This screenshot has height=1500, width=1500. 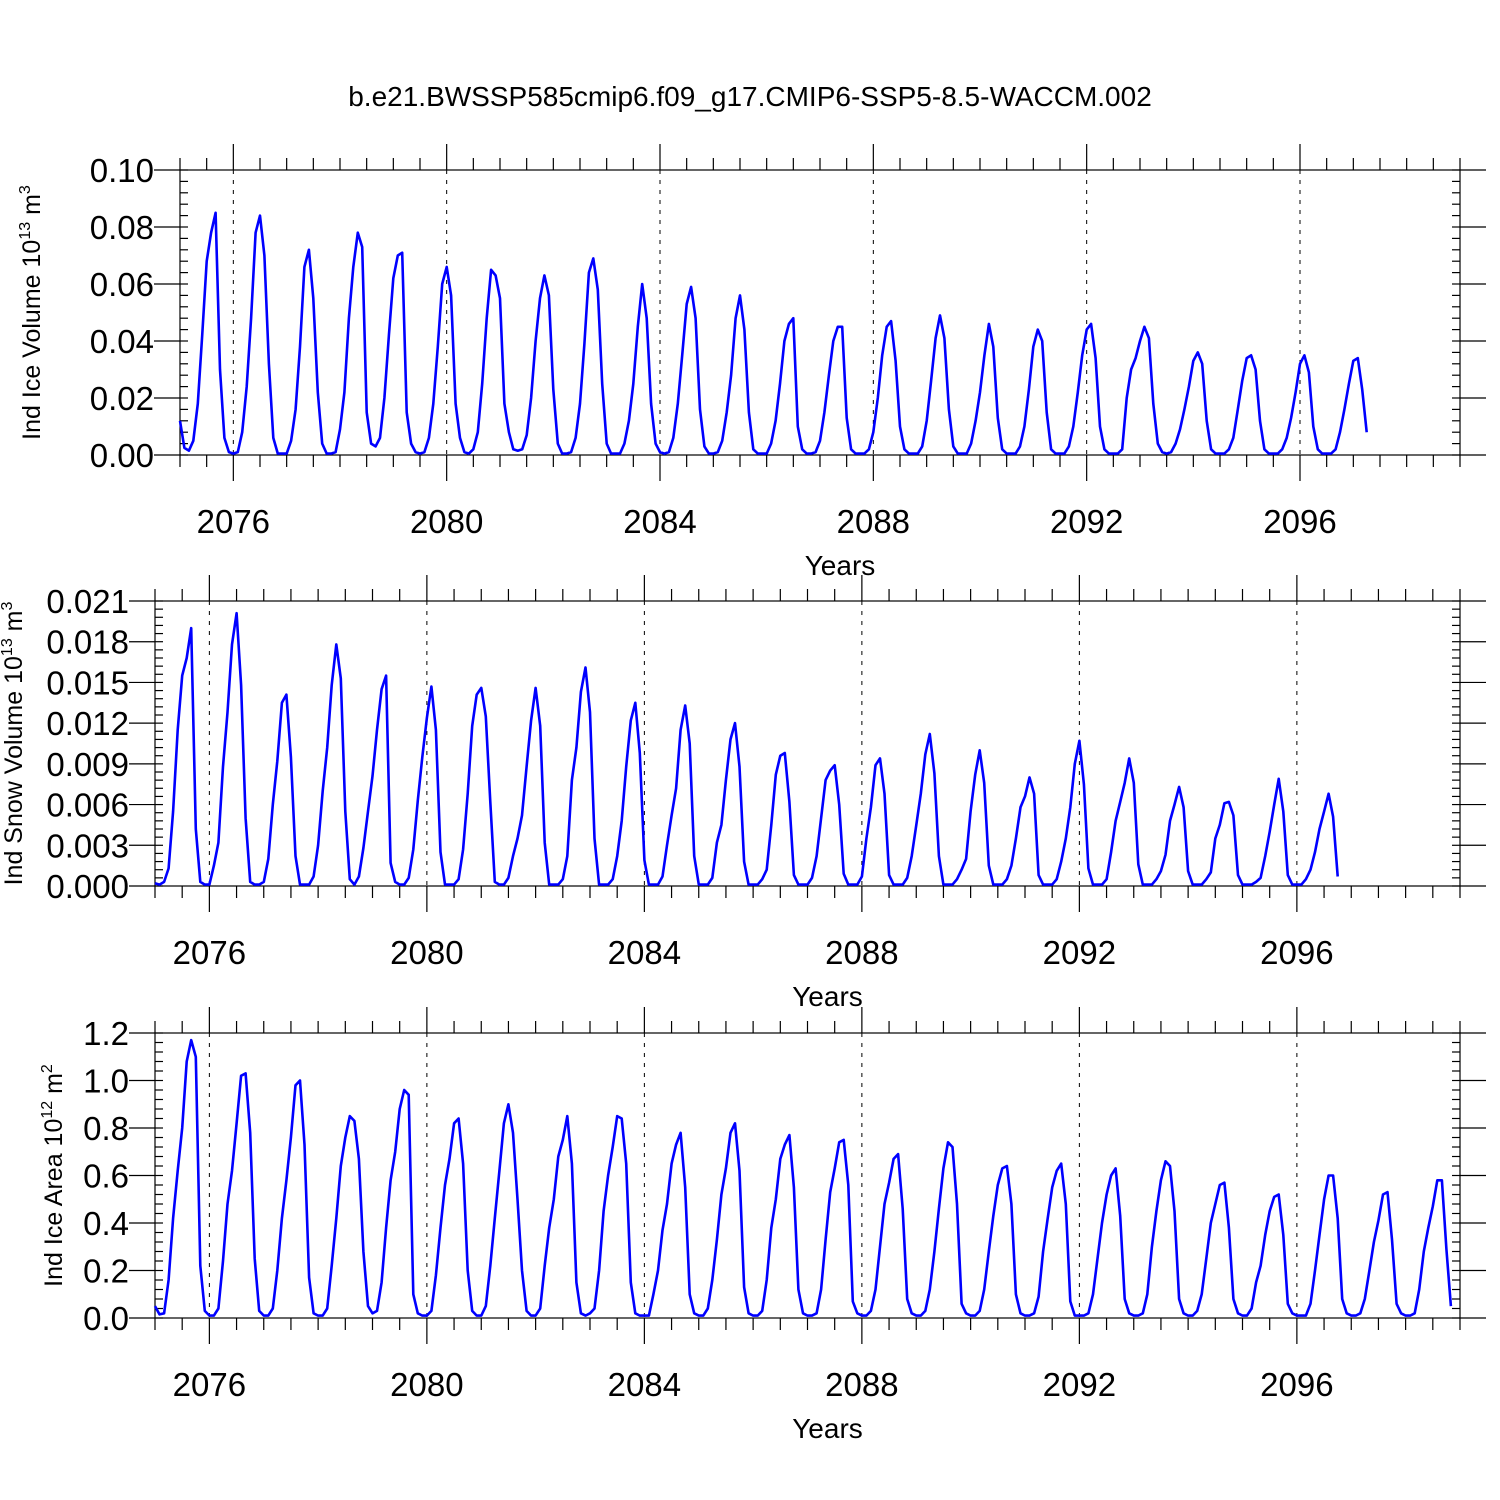 What do you see at coordinates (106, 1176) in the screenshot?
I see `y-tick-label: 0.6` at bounding box center [106, 1176].